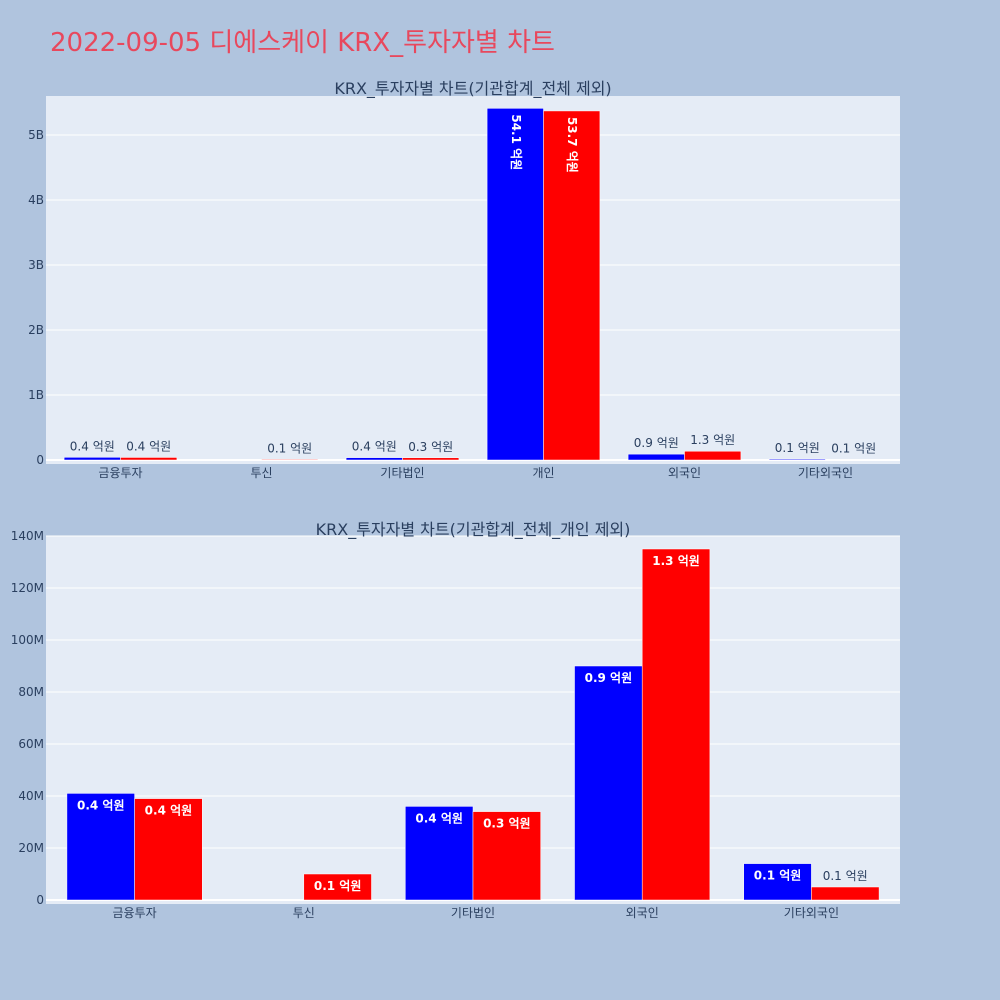 Image resolution: width=1000 pixels, height=1000 pixels. What do you see at coordinates (31, 796) in the screenshot?
I see `chart2-ytick-label: 40M` at bounding box center [31, 796].